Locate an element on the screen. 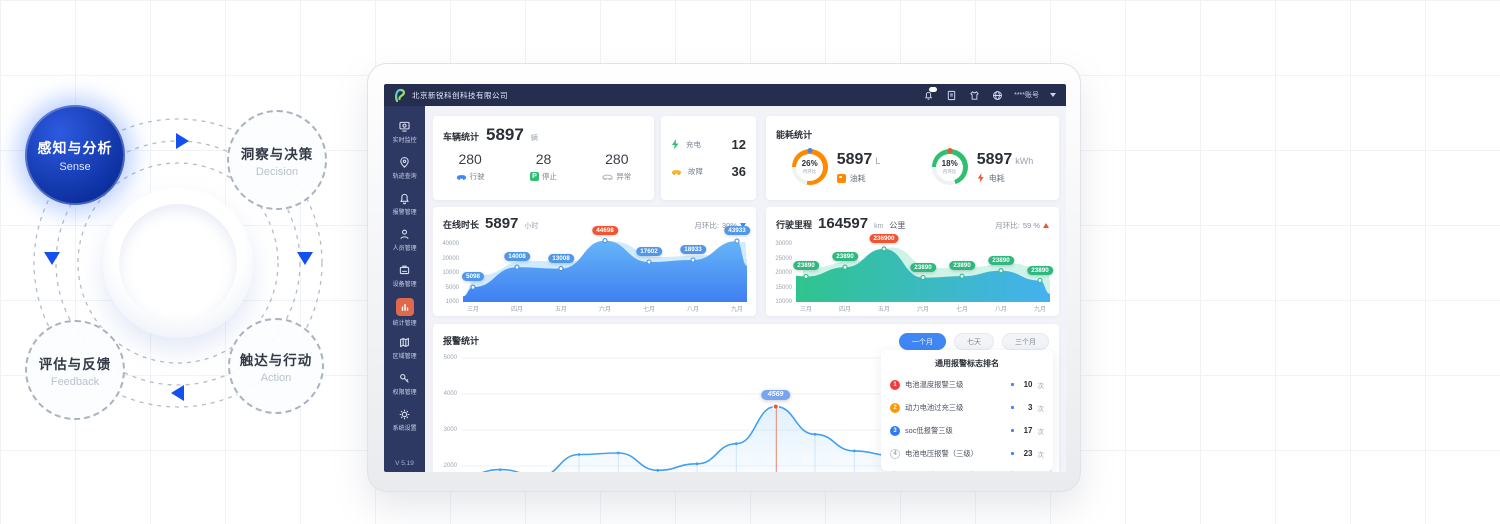 The width and height of the screenshot is (1500, 524). ranking-item: 1 电池温度报警三级 10 次 is located at coordinates (967, 384).